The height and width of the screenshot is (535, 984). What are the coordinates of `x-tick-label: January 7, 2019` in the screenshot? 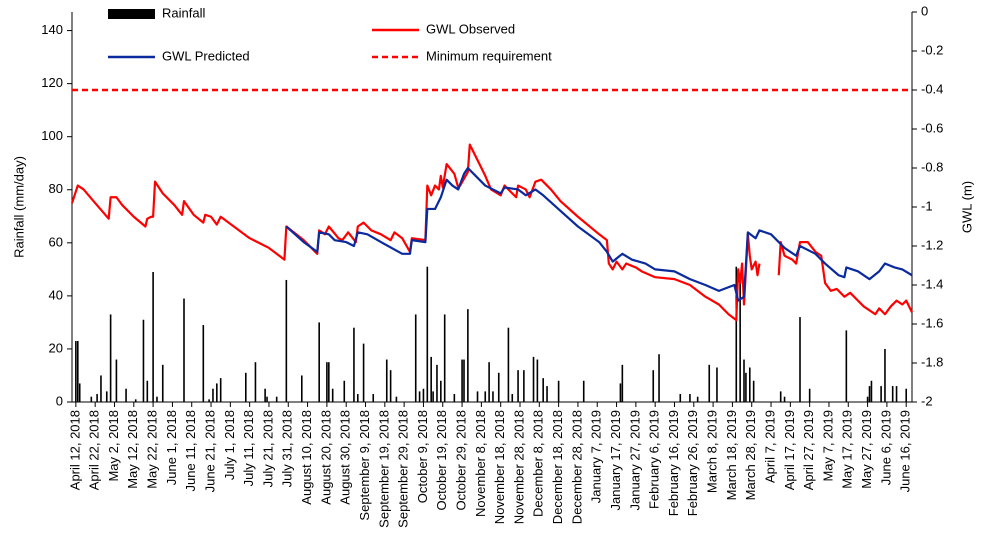 It's located at (596, 456).